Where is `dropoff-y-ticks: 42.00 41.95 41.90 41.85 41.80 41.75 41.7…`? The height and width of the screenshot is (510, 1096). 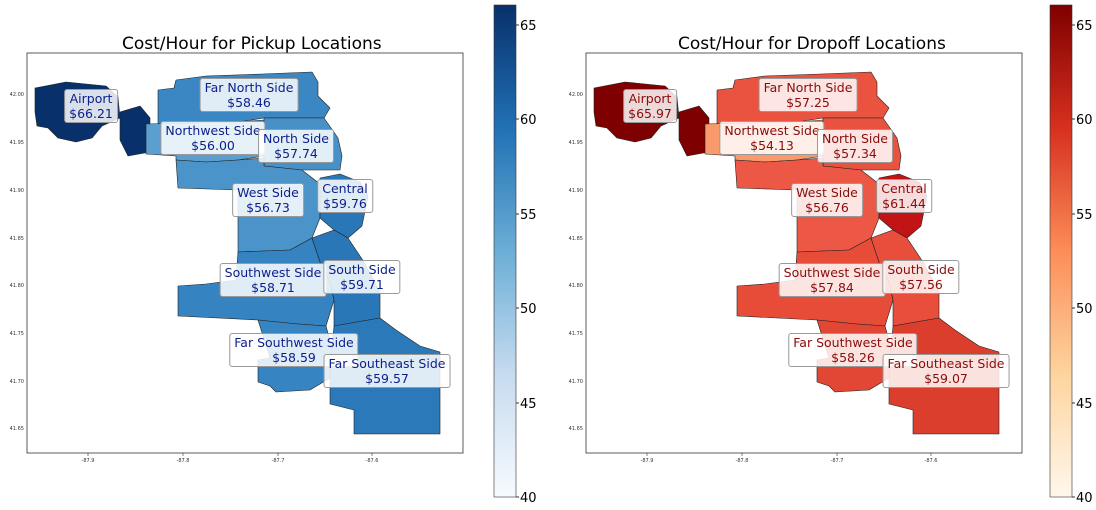 dropoff-y-ticks: 42.00 41.95 41.90 41.85 41.80 41.75 41.7… is located at coordinates (576, 262).